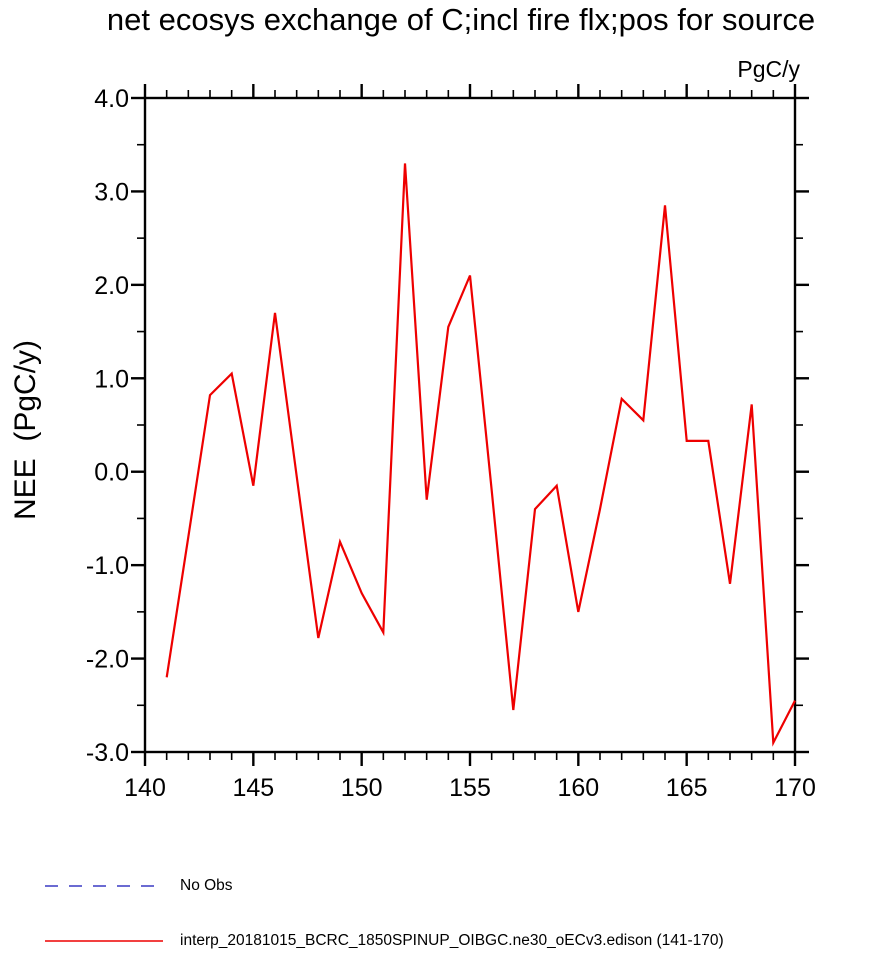 The width and height of the screenshot is (892, 957). I want to click on y-tick-label: 1.0, so click(111, 379).